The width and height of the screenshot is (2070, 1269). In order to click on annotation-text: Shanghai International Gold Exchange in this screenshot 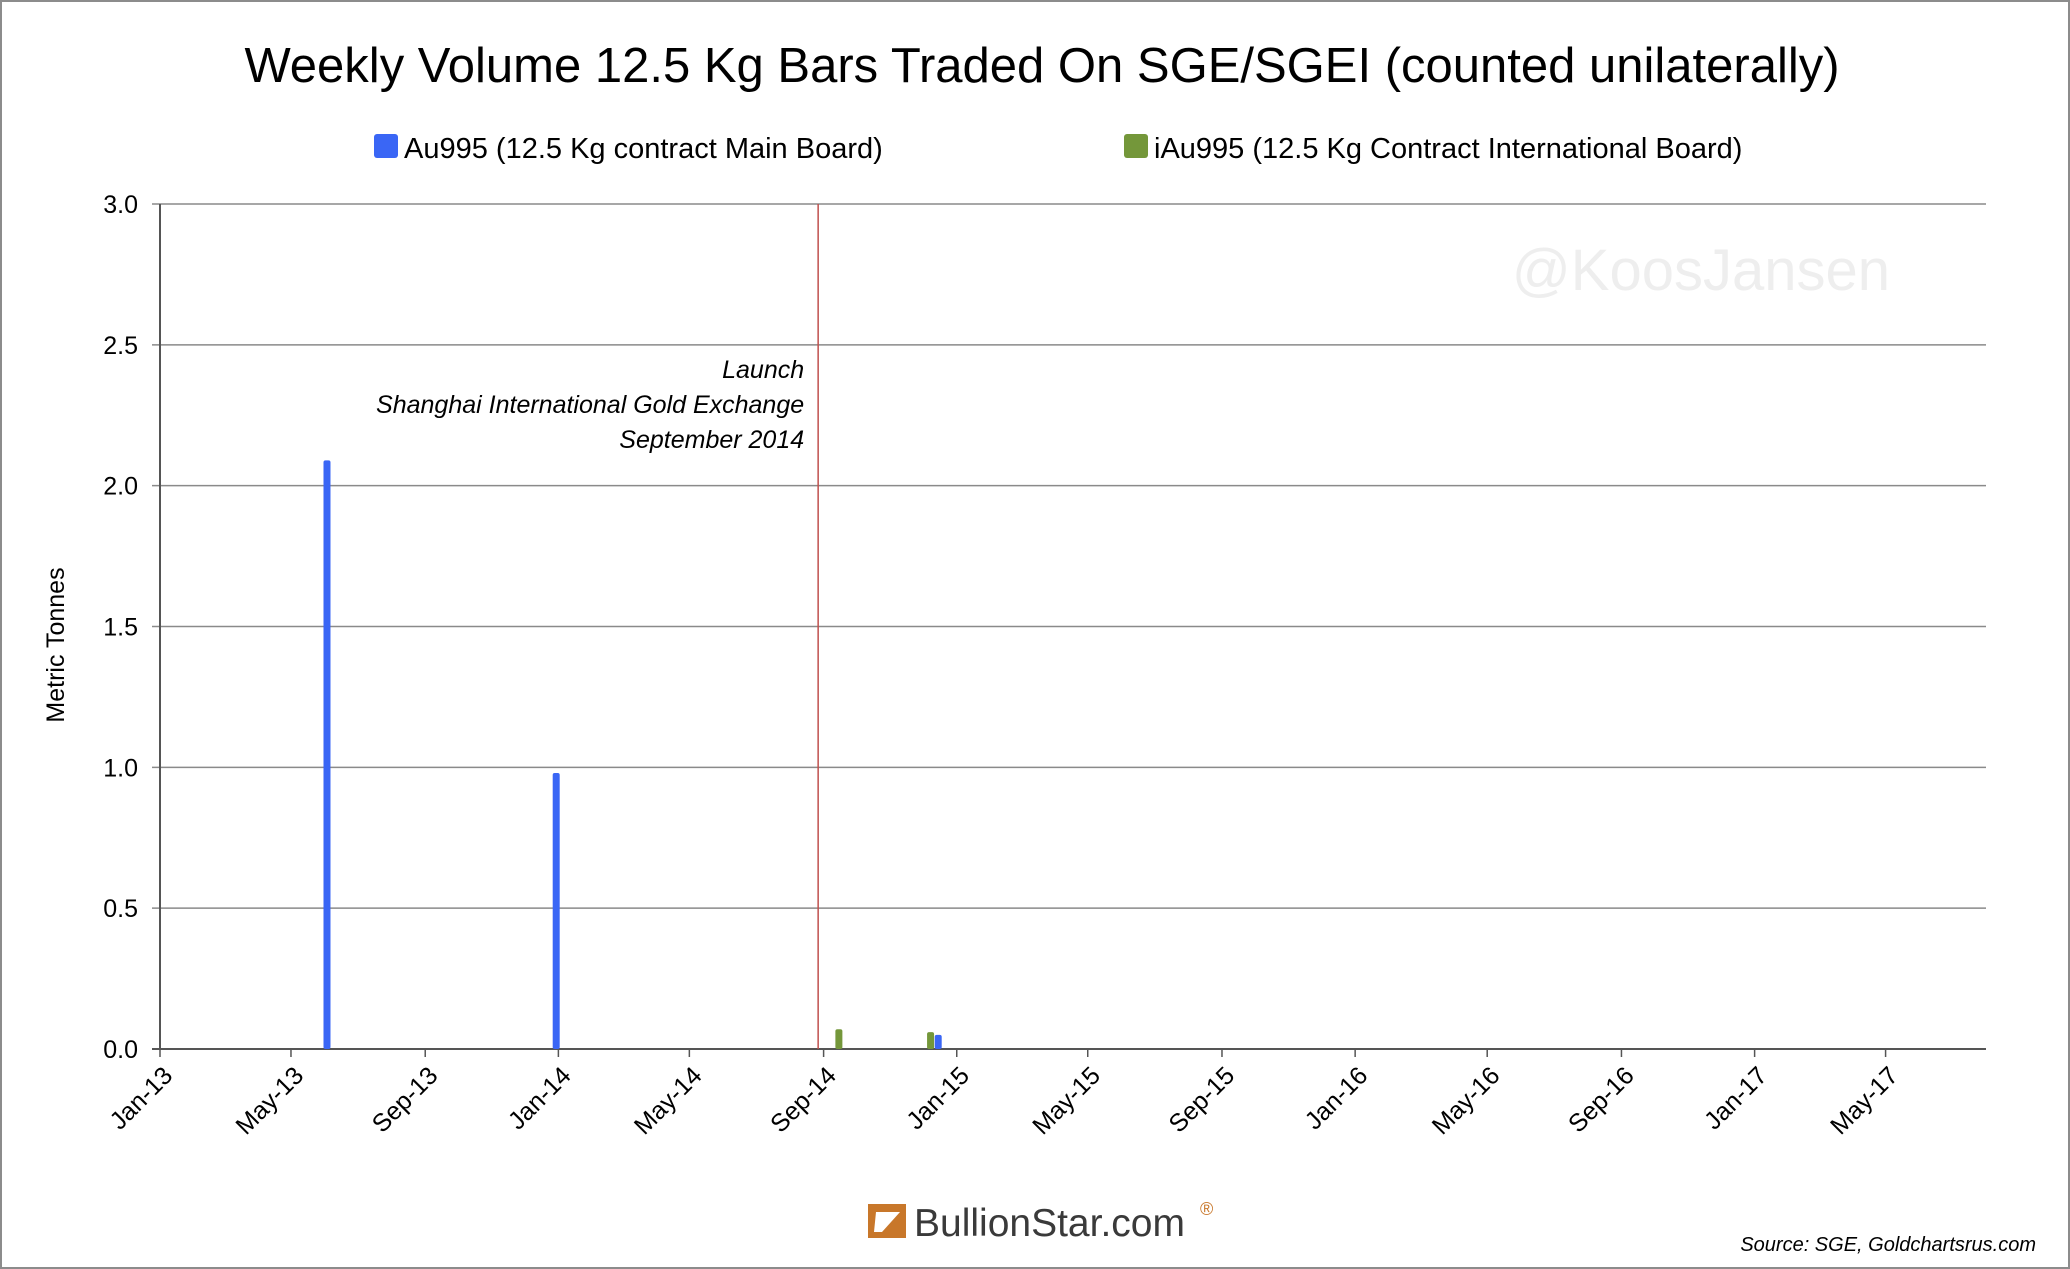, I will do `click(590, 405)`.